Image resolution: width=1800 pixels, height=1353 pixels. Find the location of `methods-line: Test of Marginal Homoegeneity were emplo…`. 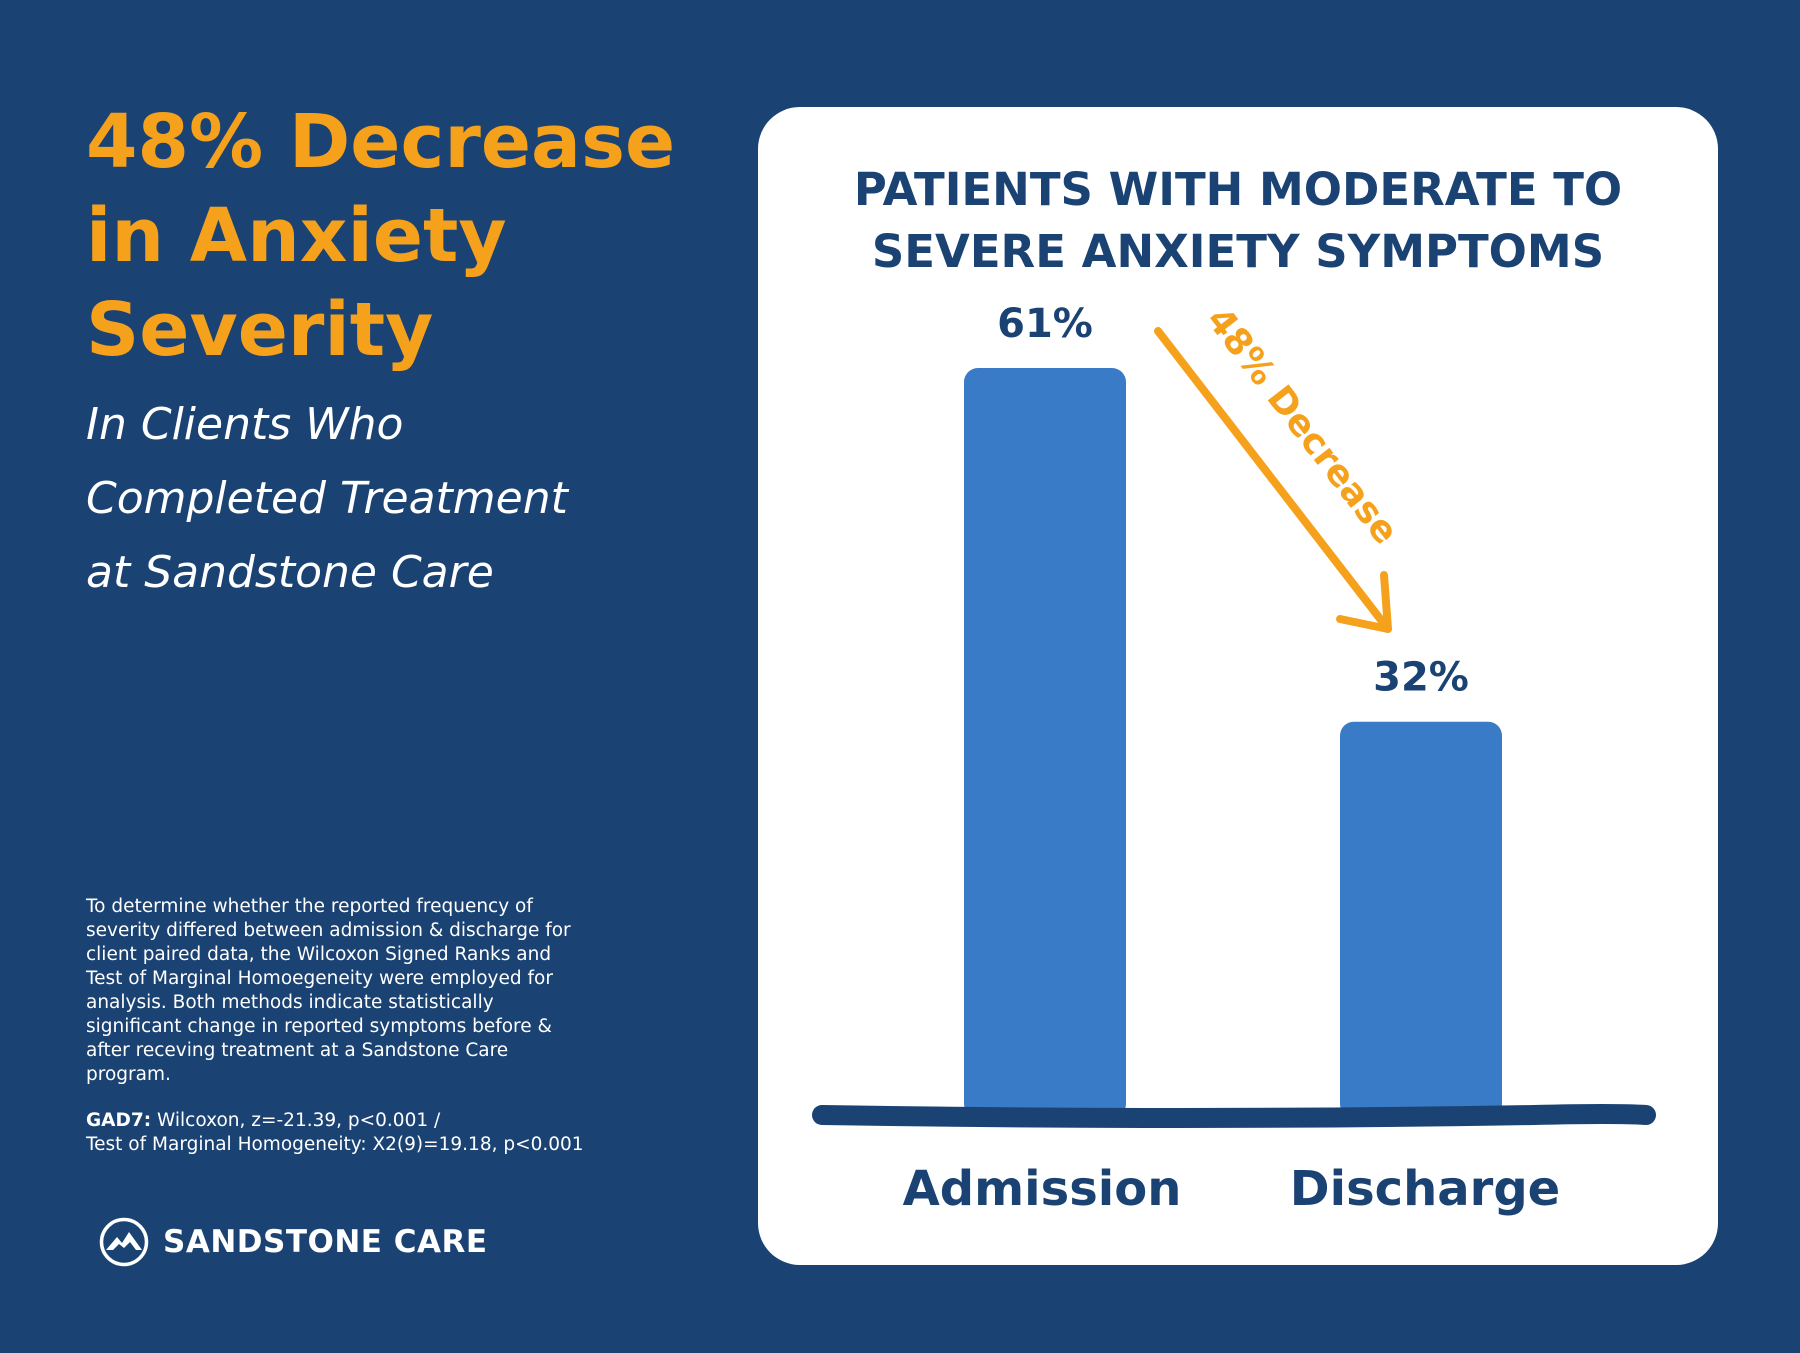

methods-line: Test of Marginal Homoegeneity were emplo… is located at coordinates (319, 978).